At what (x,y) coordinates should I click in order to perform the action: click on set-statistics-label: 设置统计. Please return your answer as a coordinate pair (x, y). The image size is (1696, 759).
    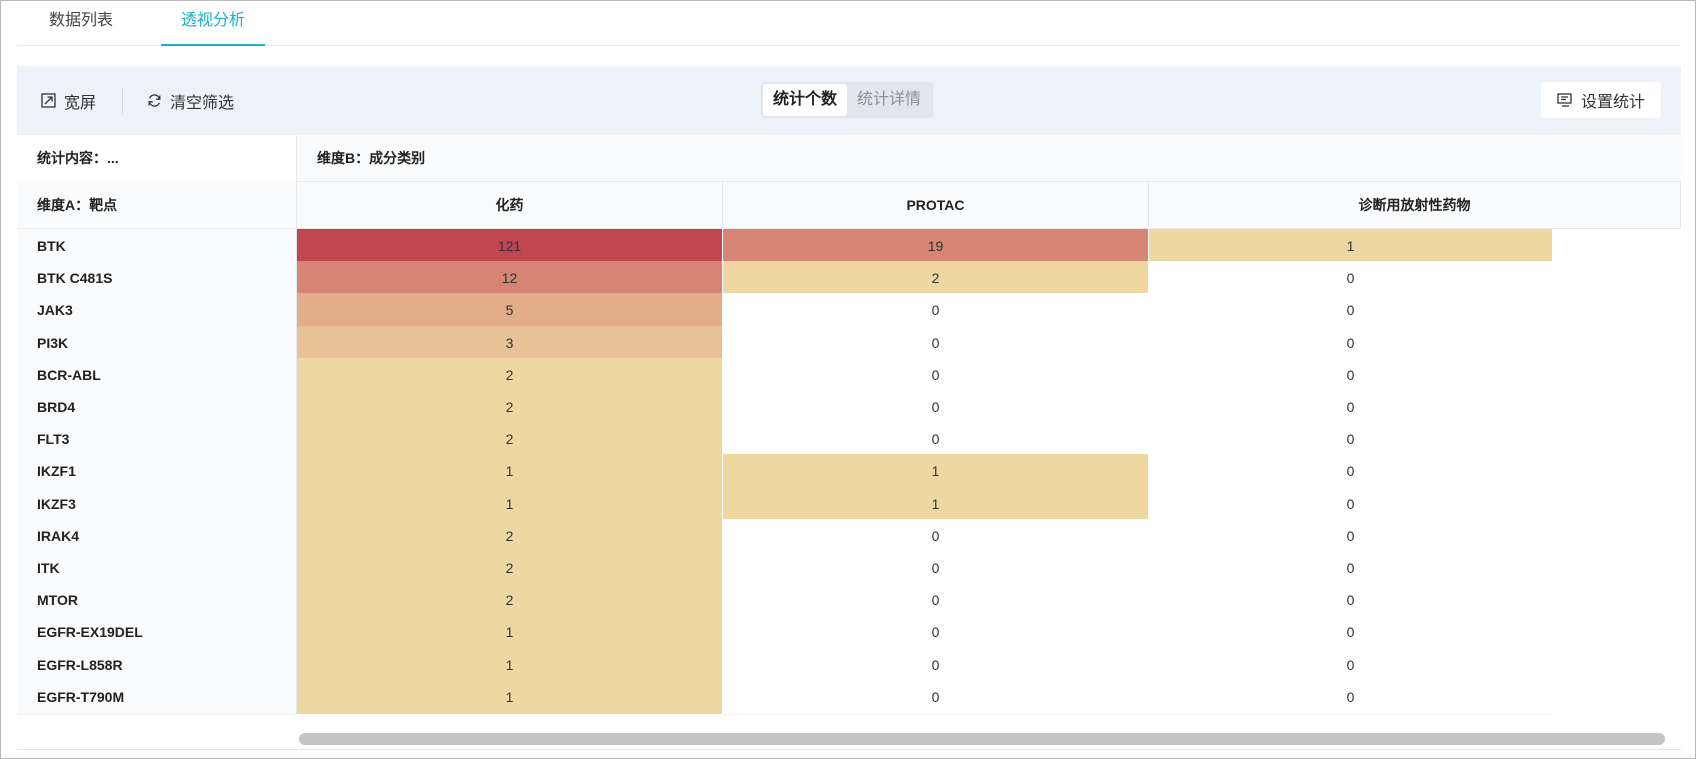
    Looking at the image, I should click on (1612, 102).